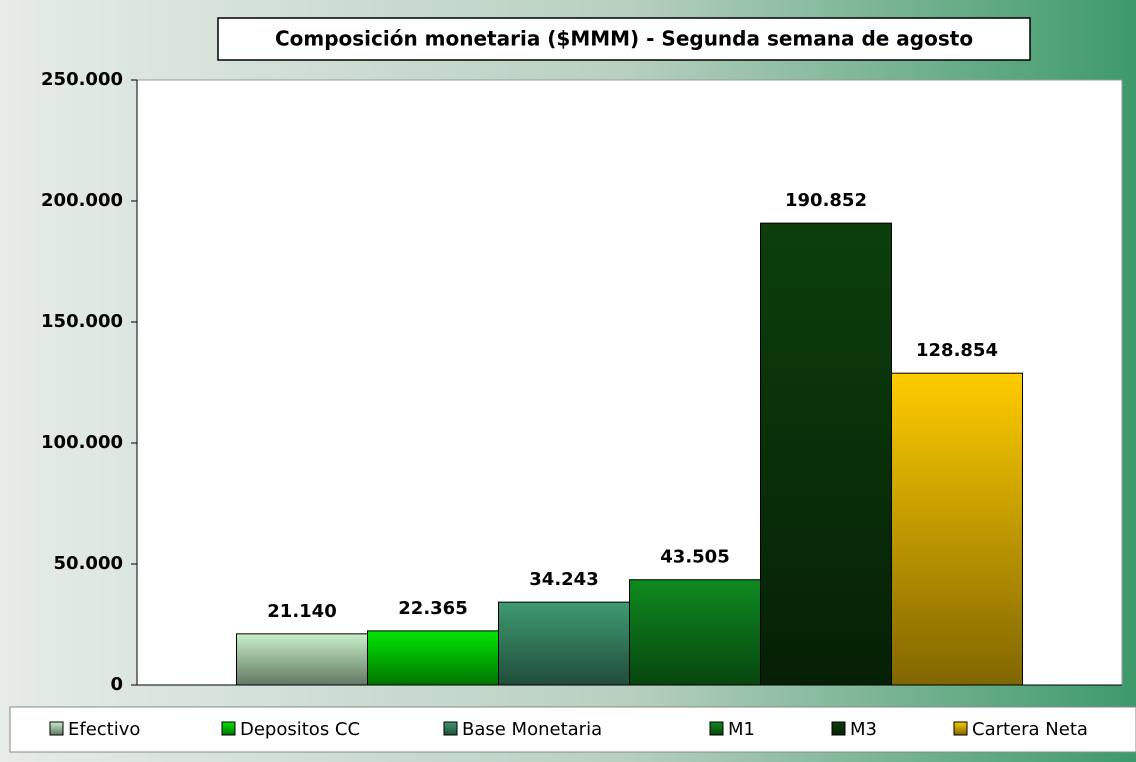 This screenshot has width=1136, height=762. What do you see at coordinates (863, 729) in the screenshot?
I see `legend-label: M3` at bounding box center [863, 729].